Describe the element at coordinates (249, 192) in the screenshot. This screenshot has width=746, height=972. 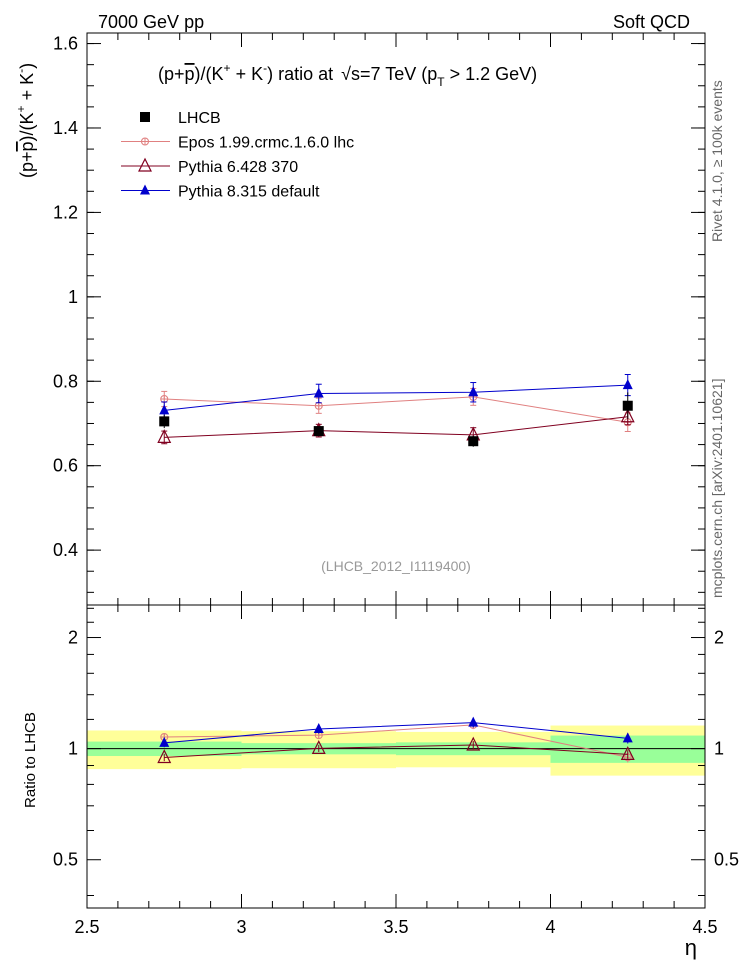
I see `legend-label: Pythia 8.315 default` at that location.